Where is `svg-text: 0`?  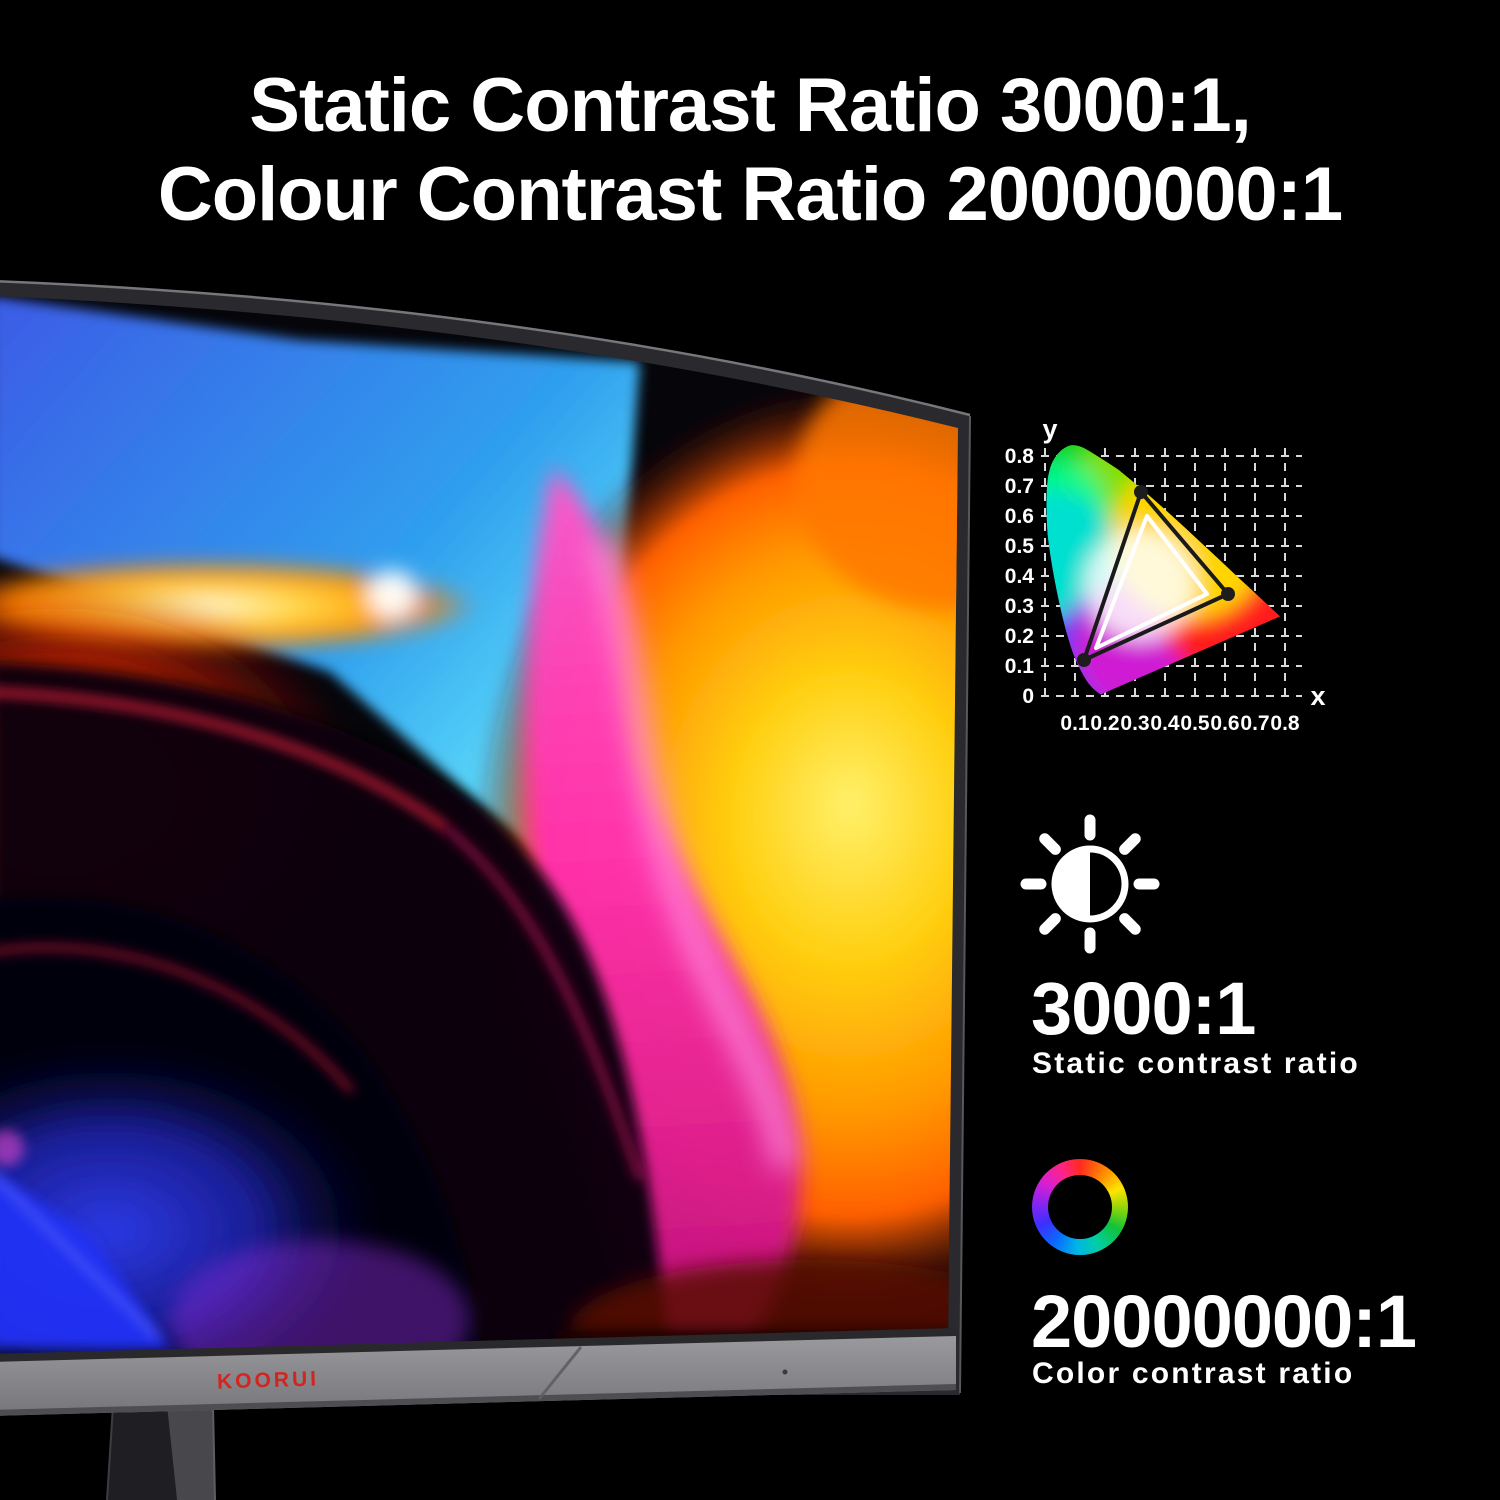
svg-text: 0 is located at coordinates (1028, 696).